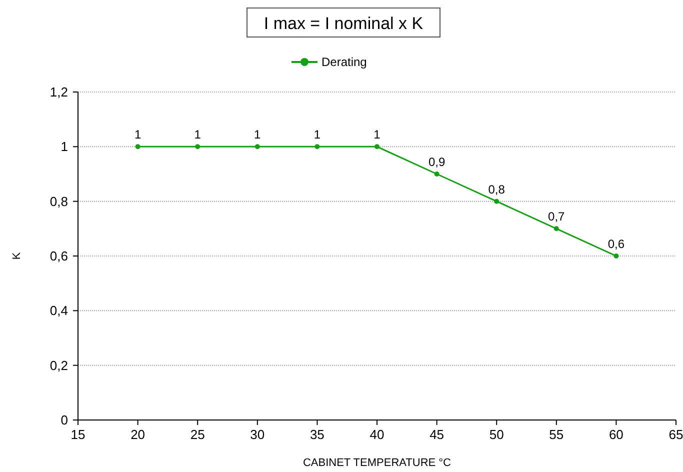 The width and height of the screenshot is (683, 472). What do you see at coordinates (64, 420) in the screenshot?
I see `y-tick-label: 0` at bounding box center [64, 420].